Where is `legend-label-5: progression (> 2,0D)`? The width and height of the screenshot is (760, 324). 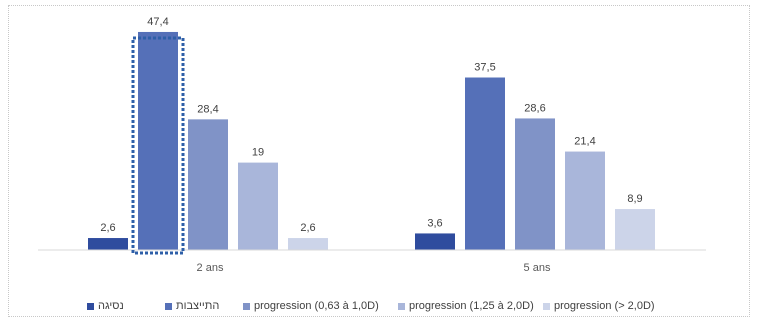
legend-label-5: progression (> 2,0D) is located at coordinates (604, 306).